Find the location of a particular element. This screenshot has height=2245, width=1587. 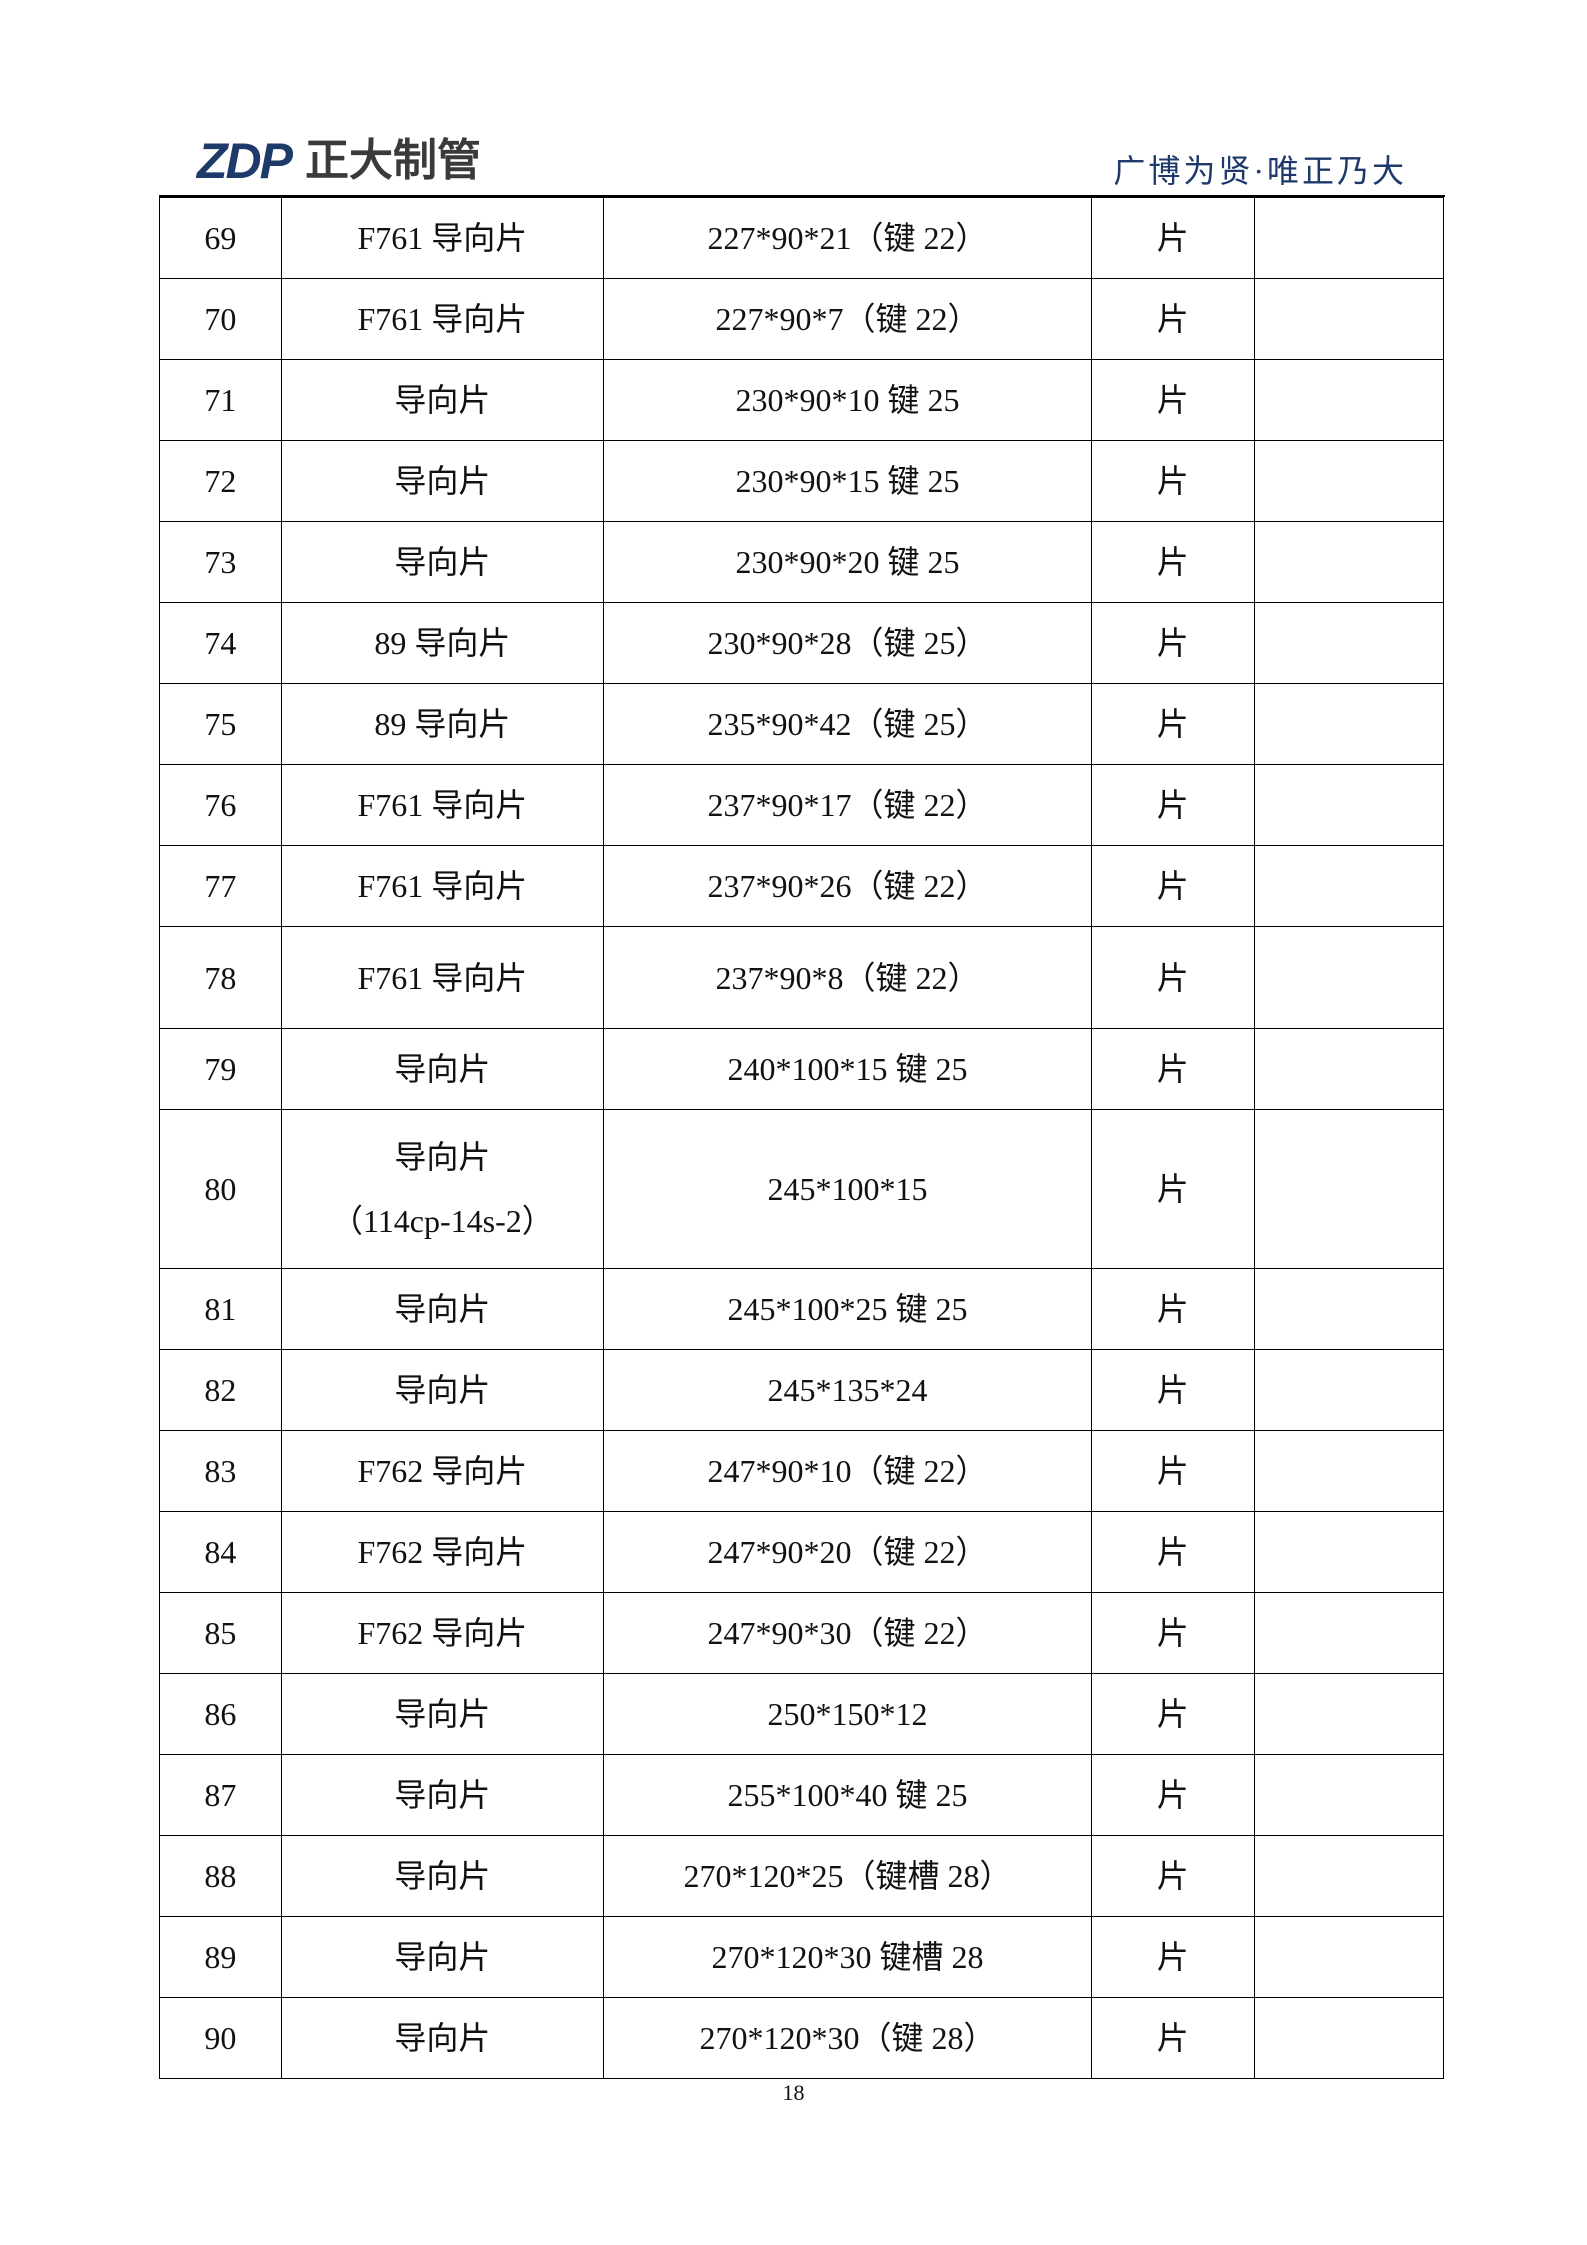

specification-cell: 237*90*17（键 22） is located at coordinates (847, 805).